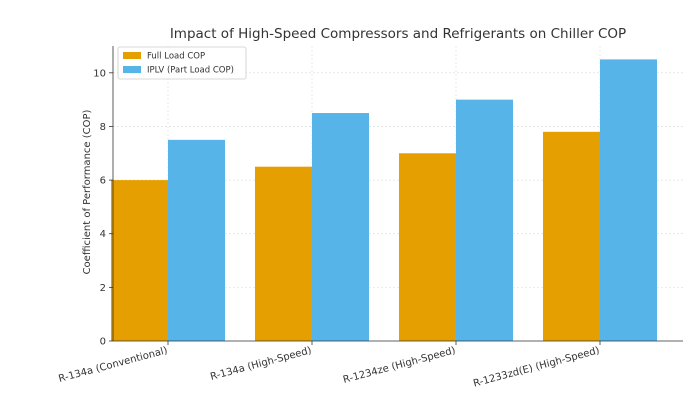  I want to click on y-axis-label: Coefficient of Performance (COP), so click(87, 191).